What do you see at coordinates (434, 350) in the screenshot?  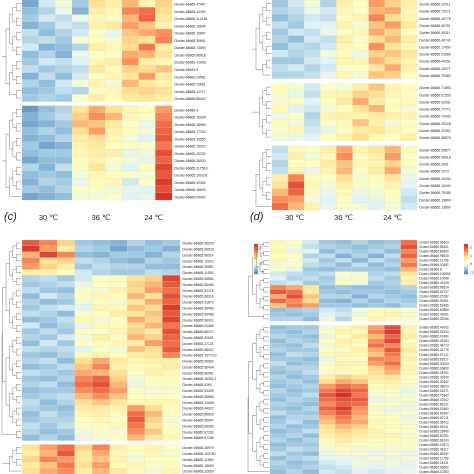 I see `row-label: Cluster-86665.41778` at bounding box center [434, 350].